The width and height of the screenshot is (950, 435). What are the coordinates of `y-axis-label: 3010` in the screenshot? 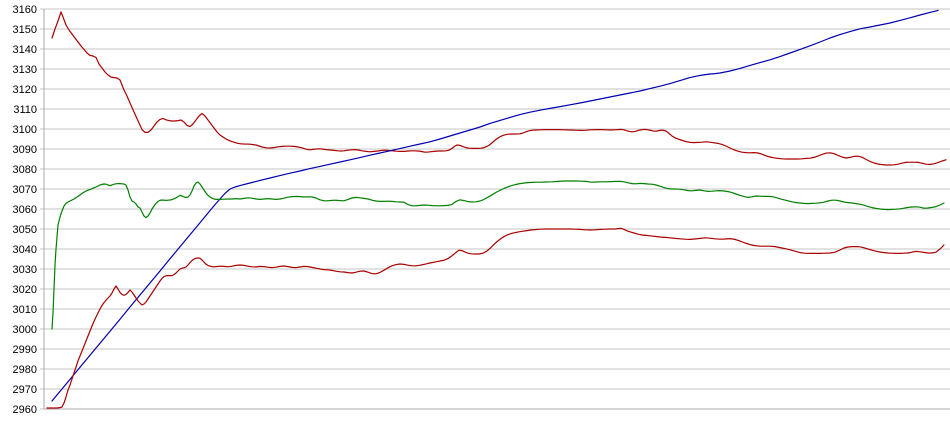 It's located at (25, 310).